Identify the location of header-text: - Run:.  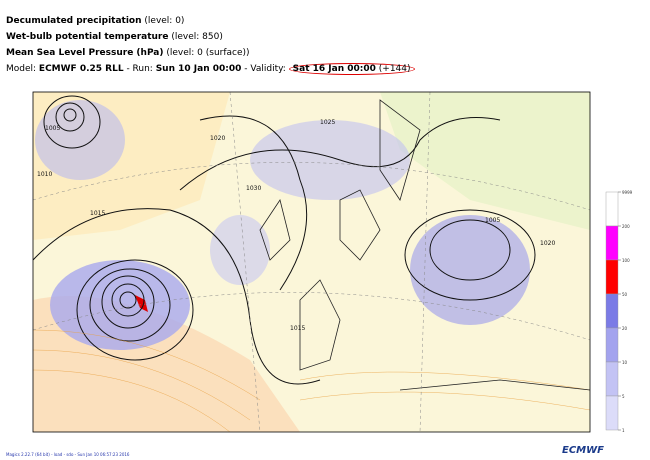
(139, 69).